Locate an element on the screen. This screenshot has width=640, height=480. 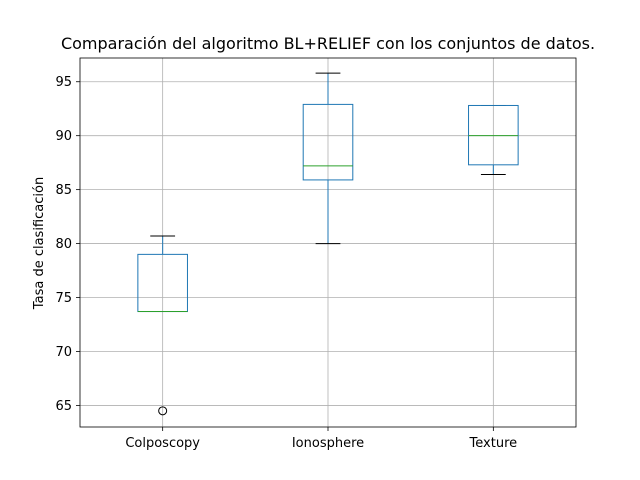
y-tick-label: 90 is located at coordinates (63, 136).